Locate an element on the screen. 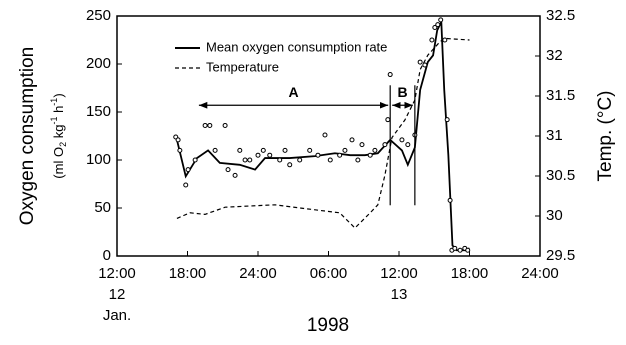 This screenshot has height=345, width=626. legend-label: Temperature is located at coordinates (242, 66).